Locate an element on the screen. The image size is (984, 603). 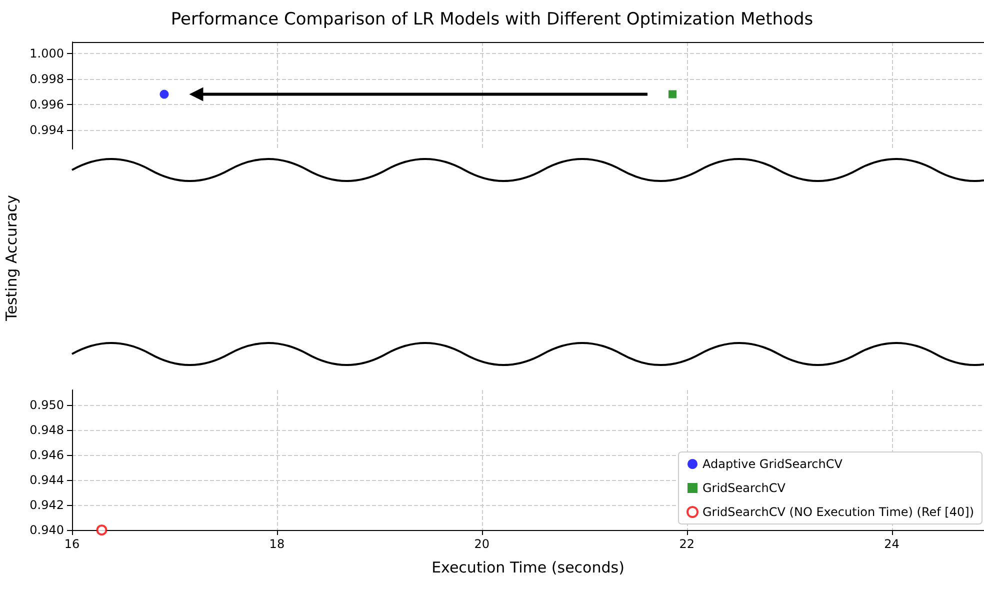
y-tick-label: 0.994 is located at coordinates (47, 129).